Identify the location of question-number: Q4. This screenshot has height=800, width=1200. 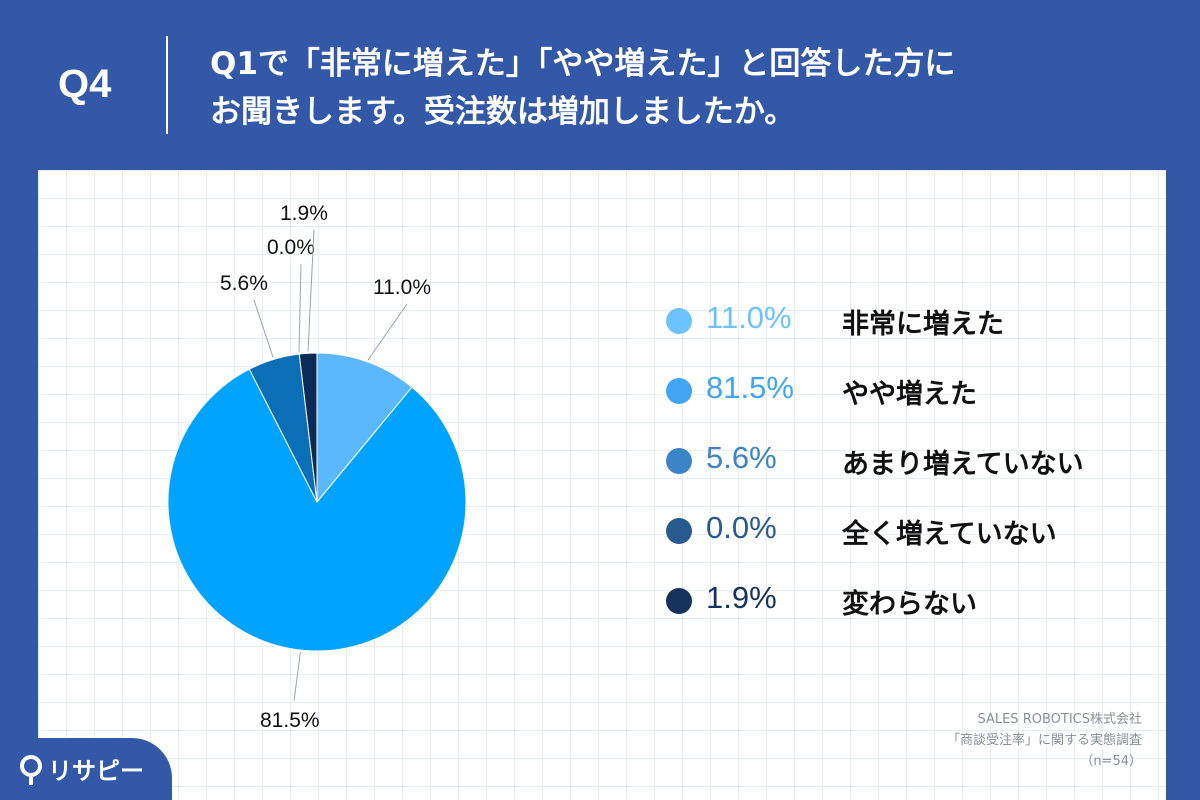
(85, 84).